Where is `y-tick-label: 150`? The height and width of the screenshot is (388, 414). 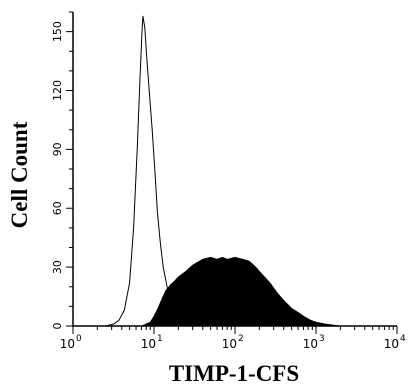
y-tick-label: 150 is located at coordinates (57, 31).